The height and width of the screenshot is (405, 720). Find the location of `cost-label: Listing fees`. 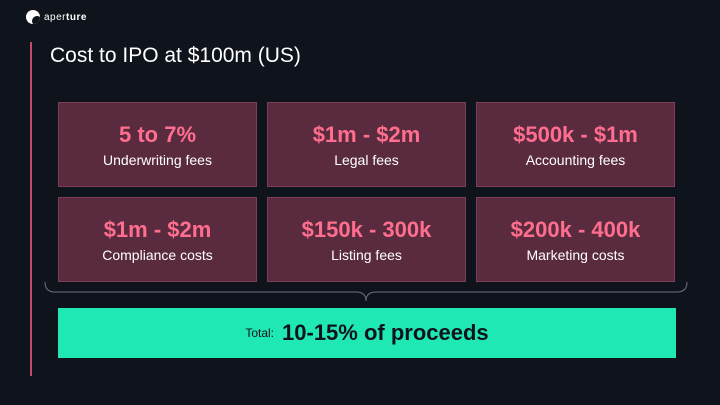

cost-label: Listing fees is located at coordinates (366, 254).